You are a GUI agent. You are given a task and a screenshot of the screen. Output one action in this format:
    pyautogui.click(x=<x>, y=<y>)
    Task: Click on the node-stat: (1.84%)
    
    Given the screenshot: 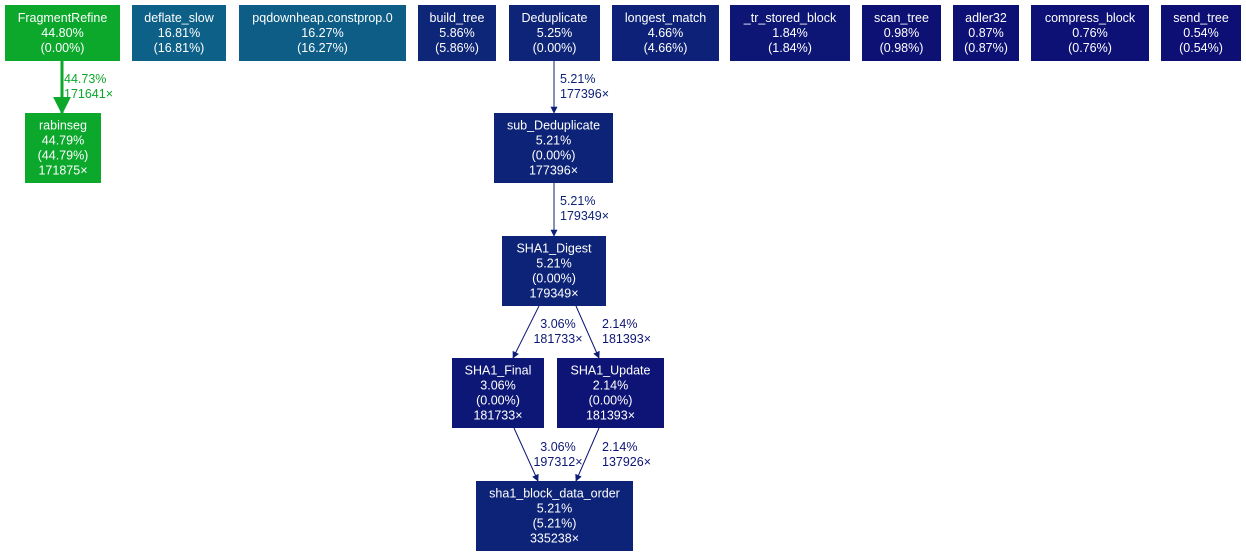 What is the action you would take?
    pyautogui.click(x=790, y=48)
    